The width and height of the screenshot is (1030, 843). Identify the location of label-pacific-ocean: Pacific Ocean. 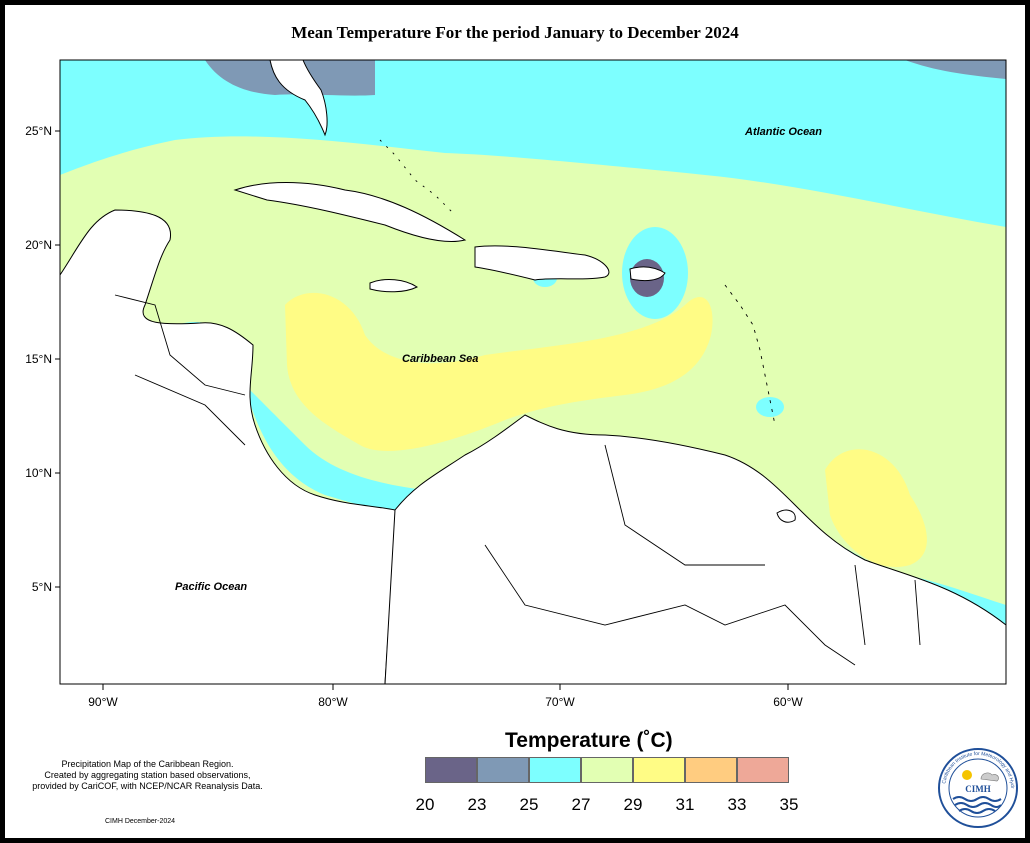
(211, 587).